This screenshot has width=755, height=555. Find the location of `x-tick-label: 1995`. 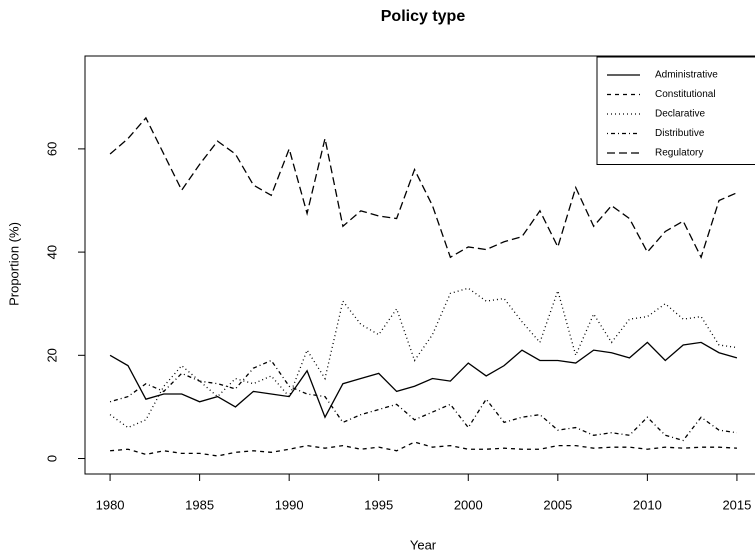

x-tick-label: 1995 is located at coordinates (378, 504).